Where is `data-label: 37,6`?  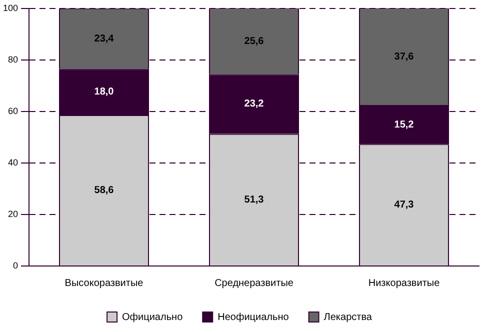 data-label: 37,6 is located at coordinates (404, 56).